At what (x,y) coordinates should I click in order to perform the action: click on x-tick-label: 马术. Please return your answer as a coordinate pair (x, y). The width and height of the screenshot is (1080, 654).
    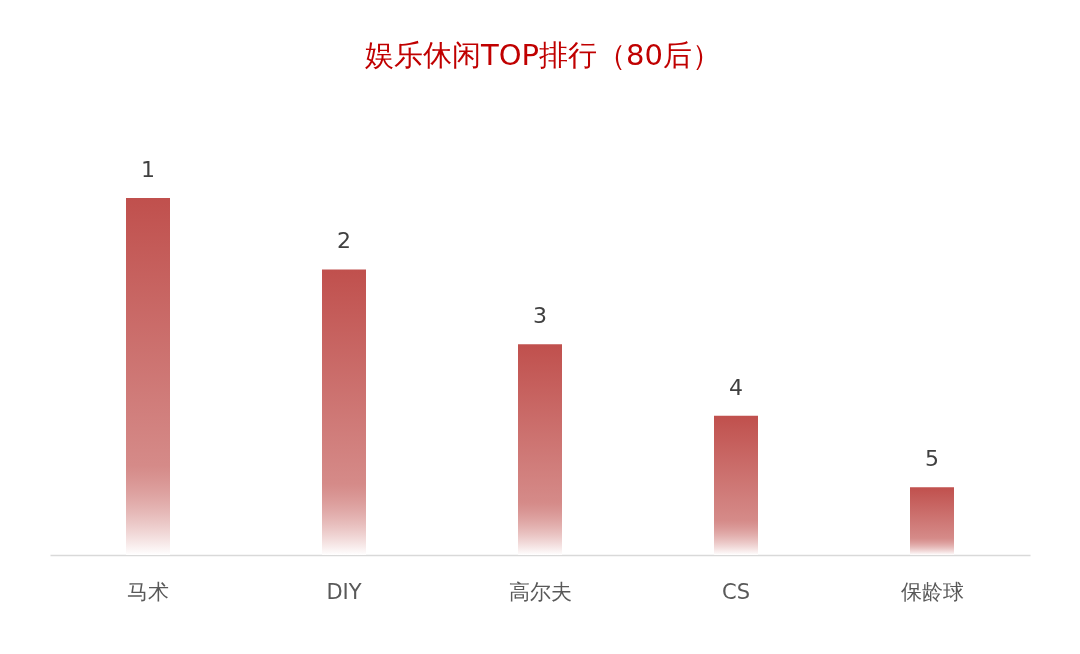
    Looking at the image, I should click on (148, 591).